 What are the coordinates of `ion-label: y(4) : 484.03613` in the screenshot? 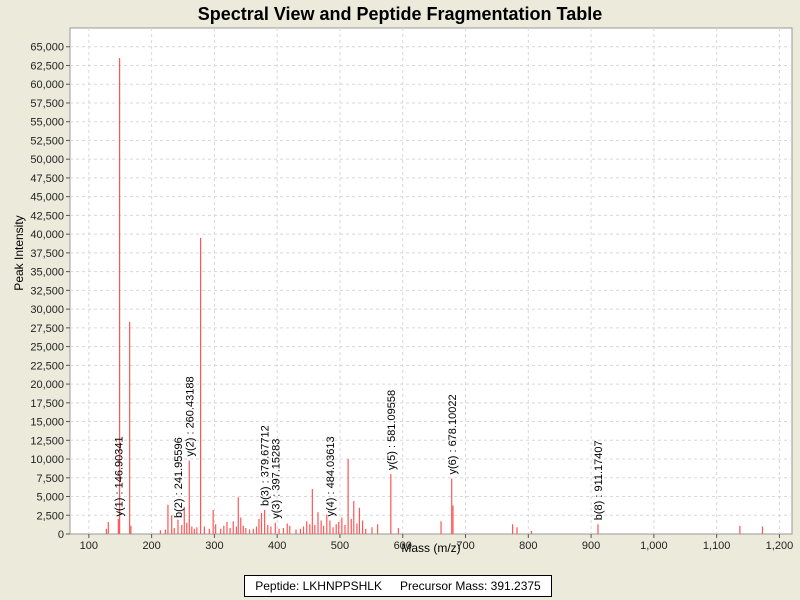 It's located at (331, 476).